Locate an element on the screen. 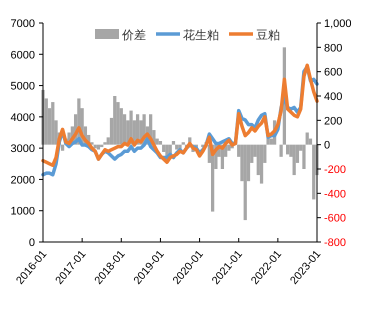  legend-label: 花生粕 is located at coordinates (201, 35).